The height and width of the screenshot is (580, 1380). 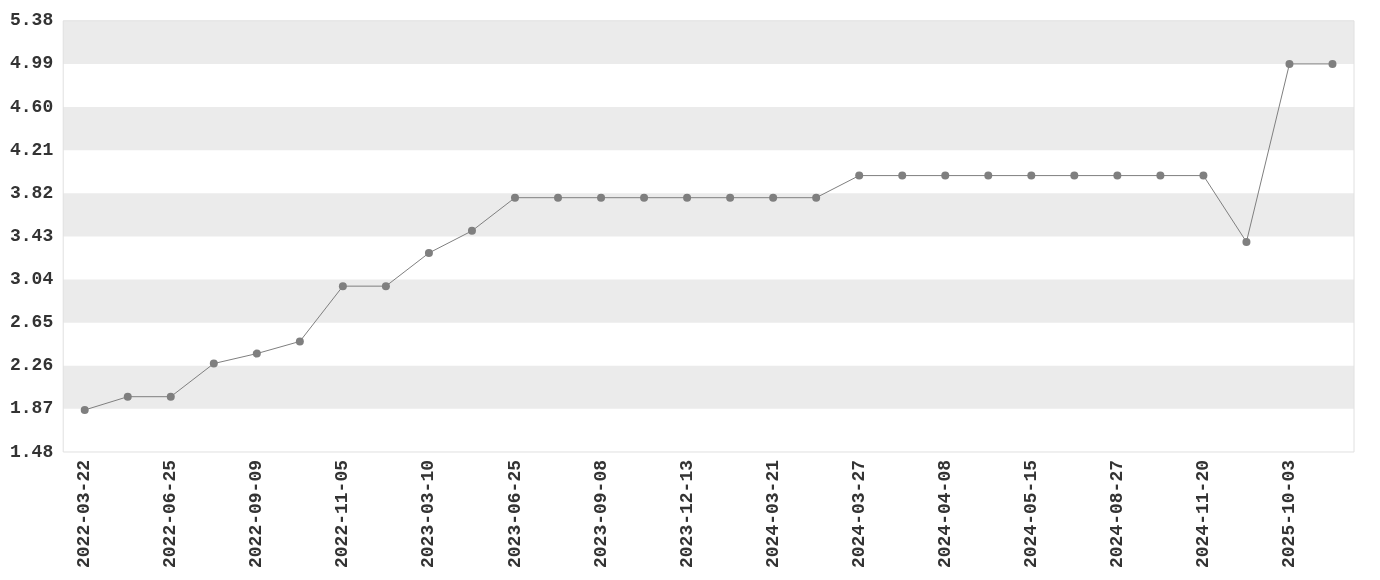 I want to click on y-tick-label: 1.48, so click(x=31, y=451).